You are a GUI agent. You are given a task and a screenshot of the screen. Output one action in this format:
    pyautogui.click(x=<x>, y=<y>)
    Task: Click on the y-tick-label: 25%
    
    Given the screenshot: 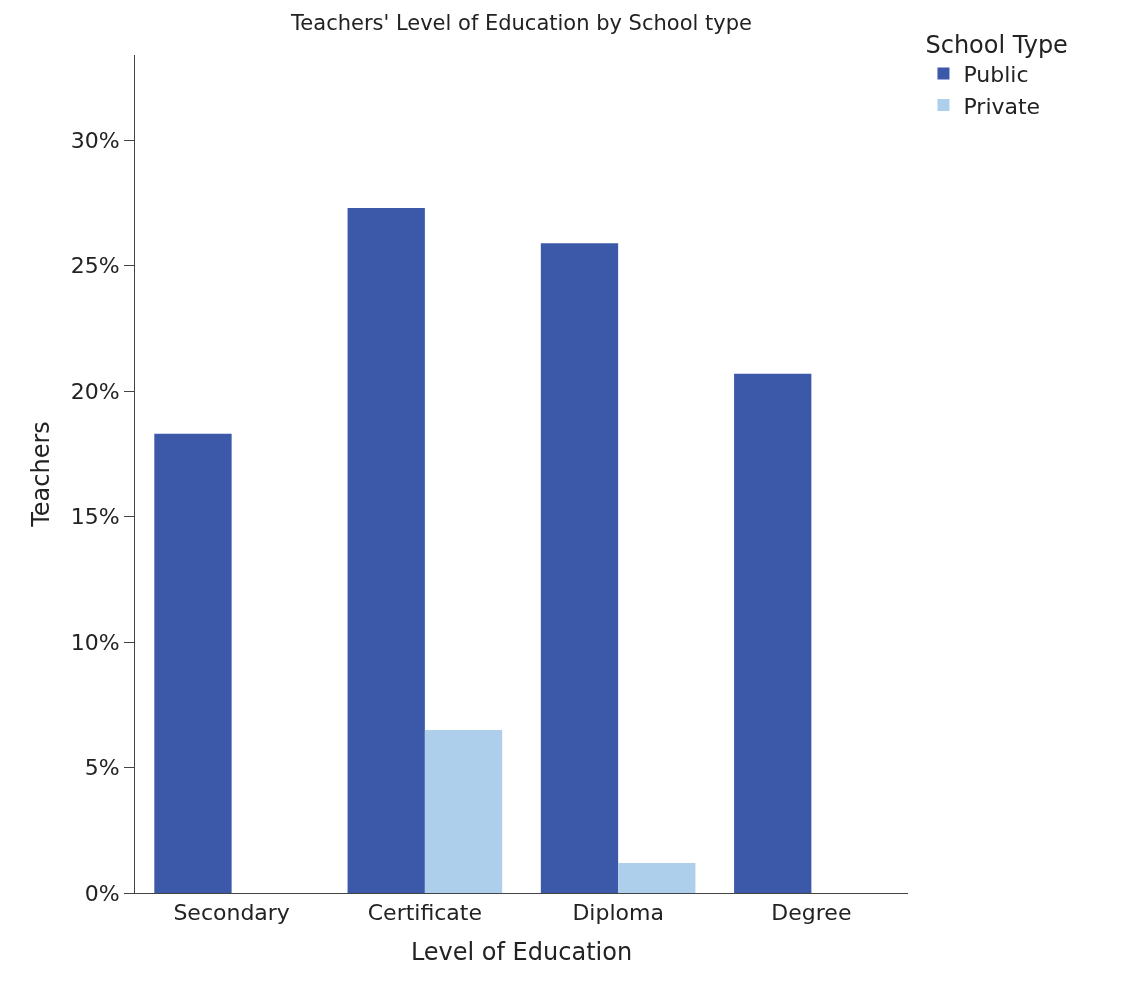 What is the action you would take?
    pyautogui.click(x=95, y=266)
    